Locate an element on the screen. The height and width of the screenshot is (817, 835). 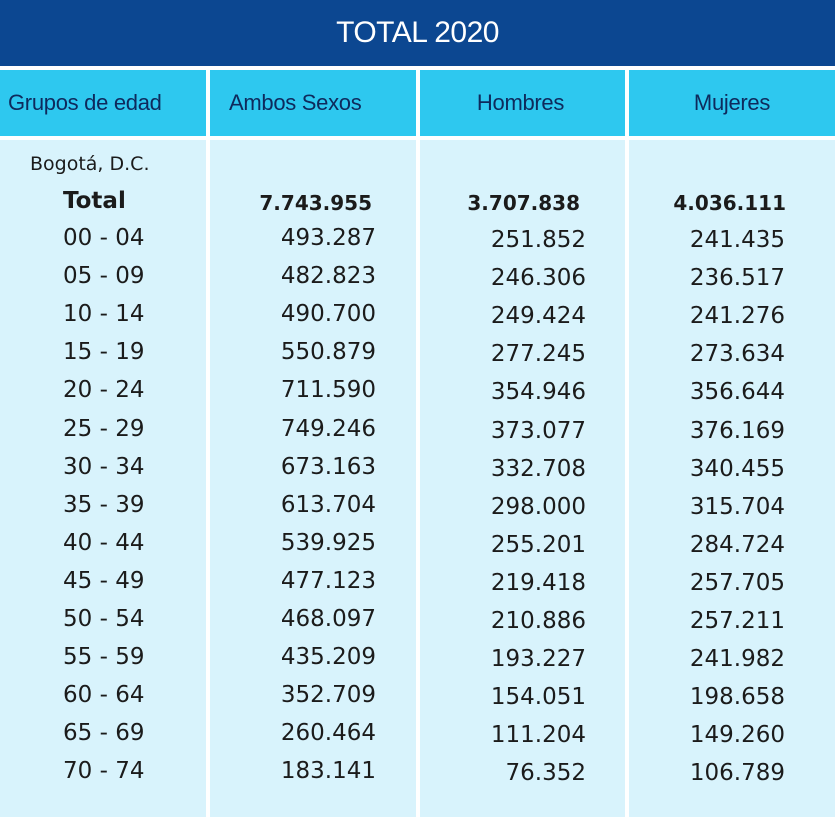
table-title: TOTAL 2020 is located at coordinates (417, 33).